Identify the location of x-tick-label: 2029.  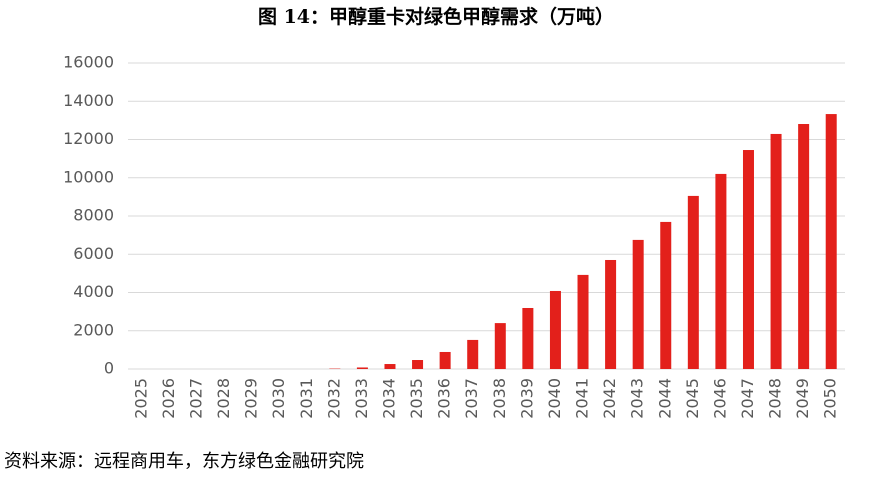
(251, 398).